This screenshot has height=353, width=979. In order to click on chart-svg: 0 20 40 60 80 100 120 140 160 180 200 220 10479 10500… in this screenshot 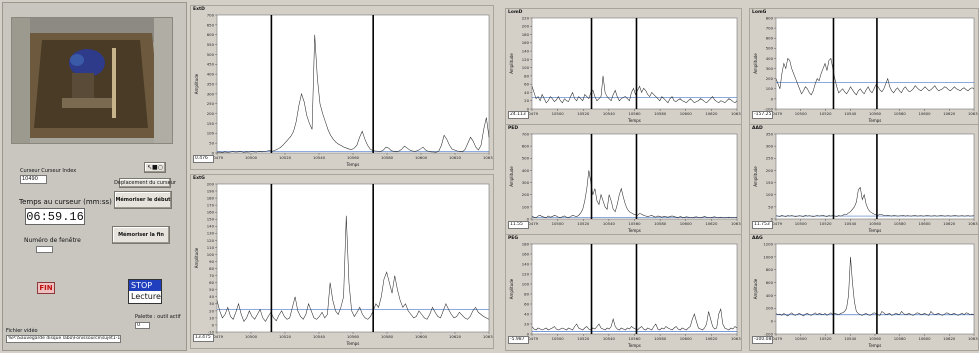, I will do `click(625, 69)`.